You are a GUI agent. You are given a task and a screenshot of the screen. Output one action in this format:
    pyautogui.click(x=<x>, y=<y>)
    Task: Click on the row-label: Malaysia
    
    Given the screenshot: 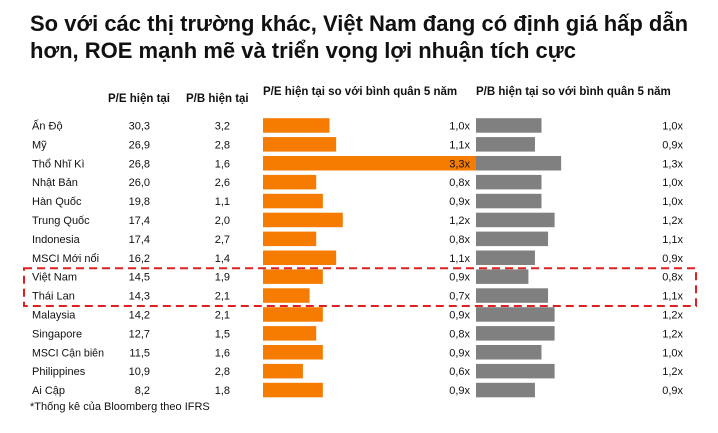 What is the action you would take?
    pyautogui.click(x=54, y=315)
    